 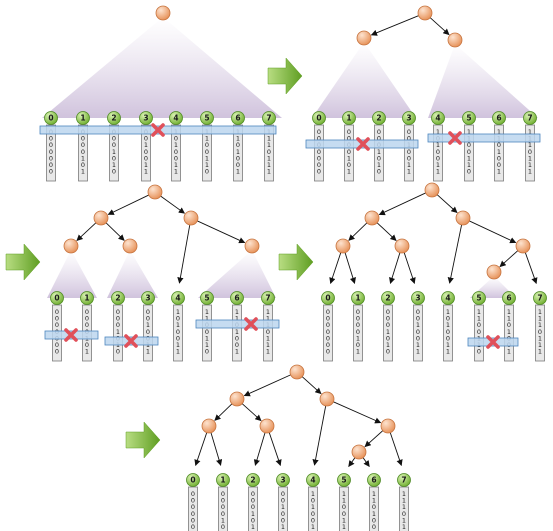 What do you see at coordinates (469, 118) in the screenshot?
I see `leaf-node-5: 5` at bounding box center [469, 118].